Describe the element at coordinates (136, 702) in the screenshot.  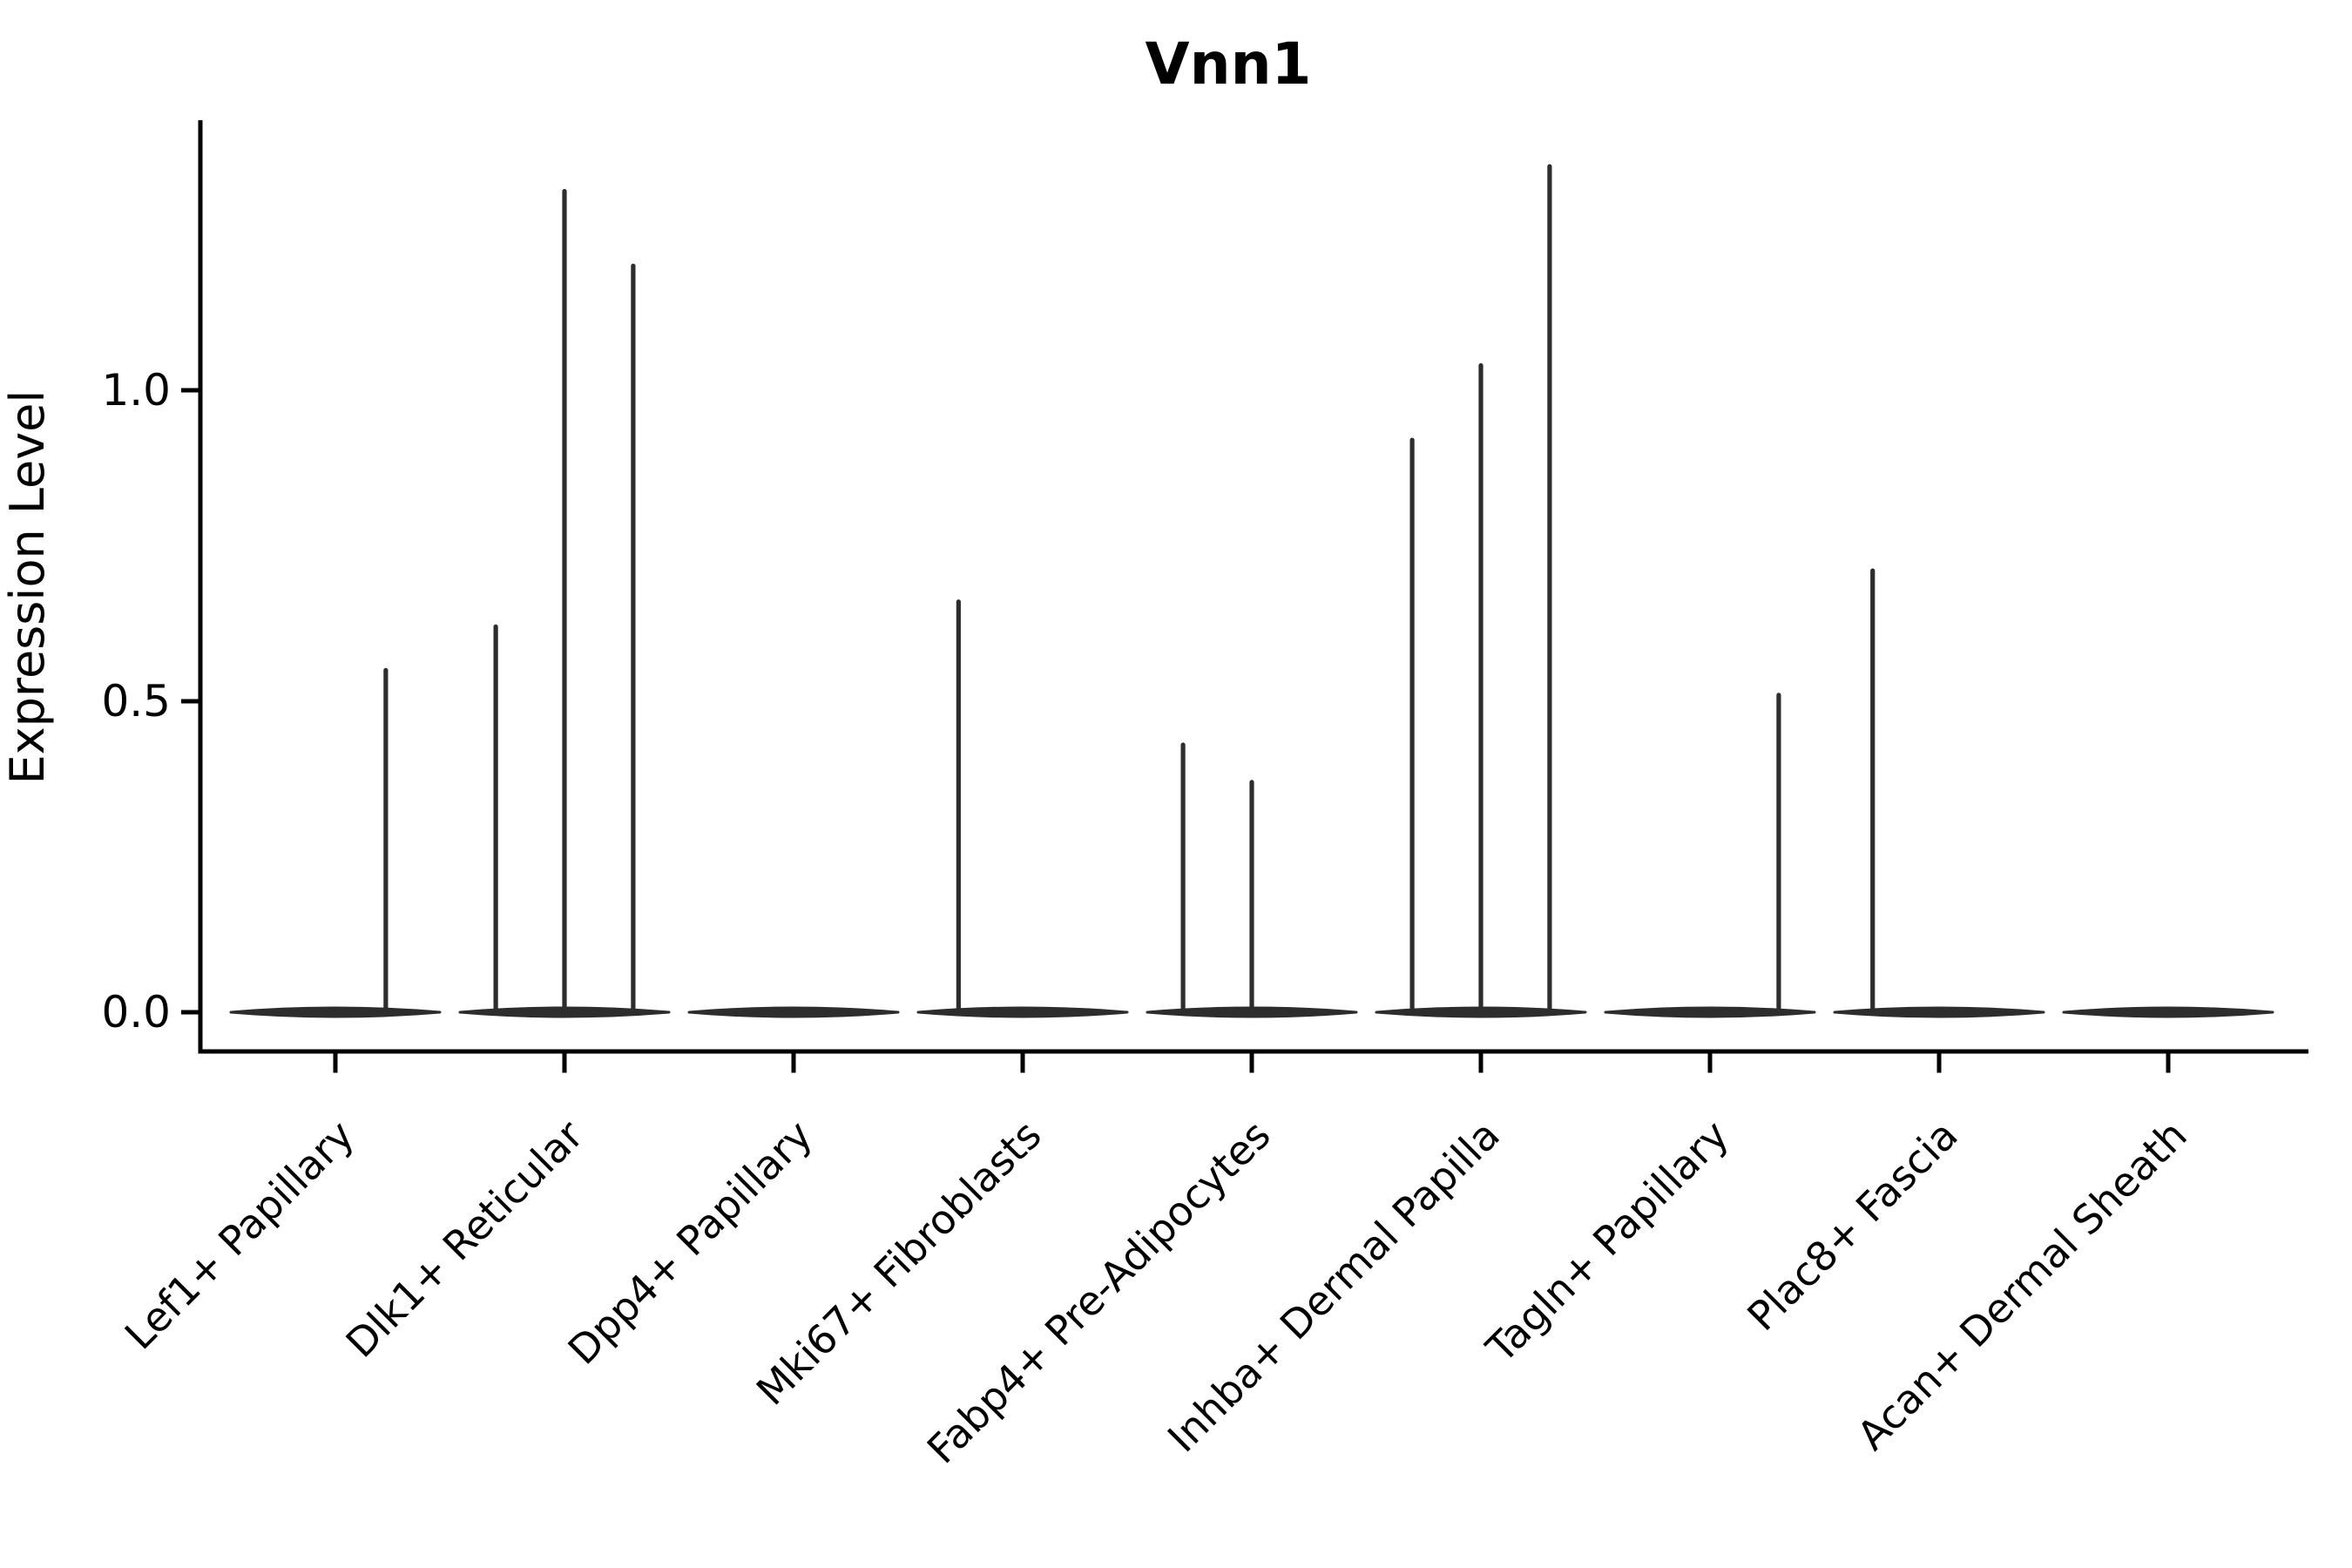
I see `y-tick-label: 0.5` at that location.